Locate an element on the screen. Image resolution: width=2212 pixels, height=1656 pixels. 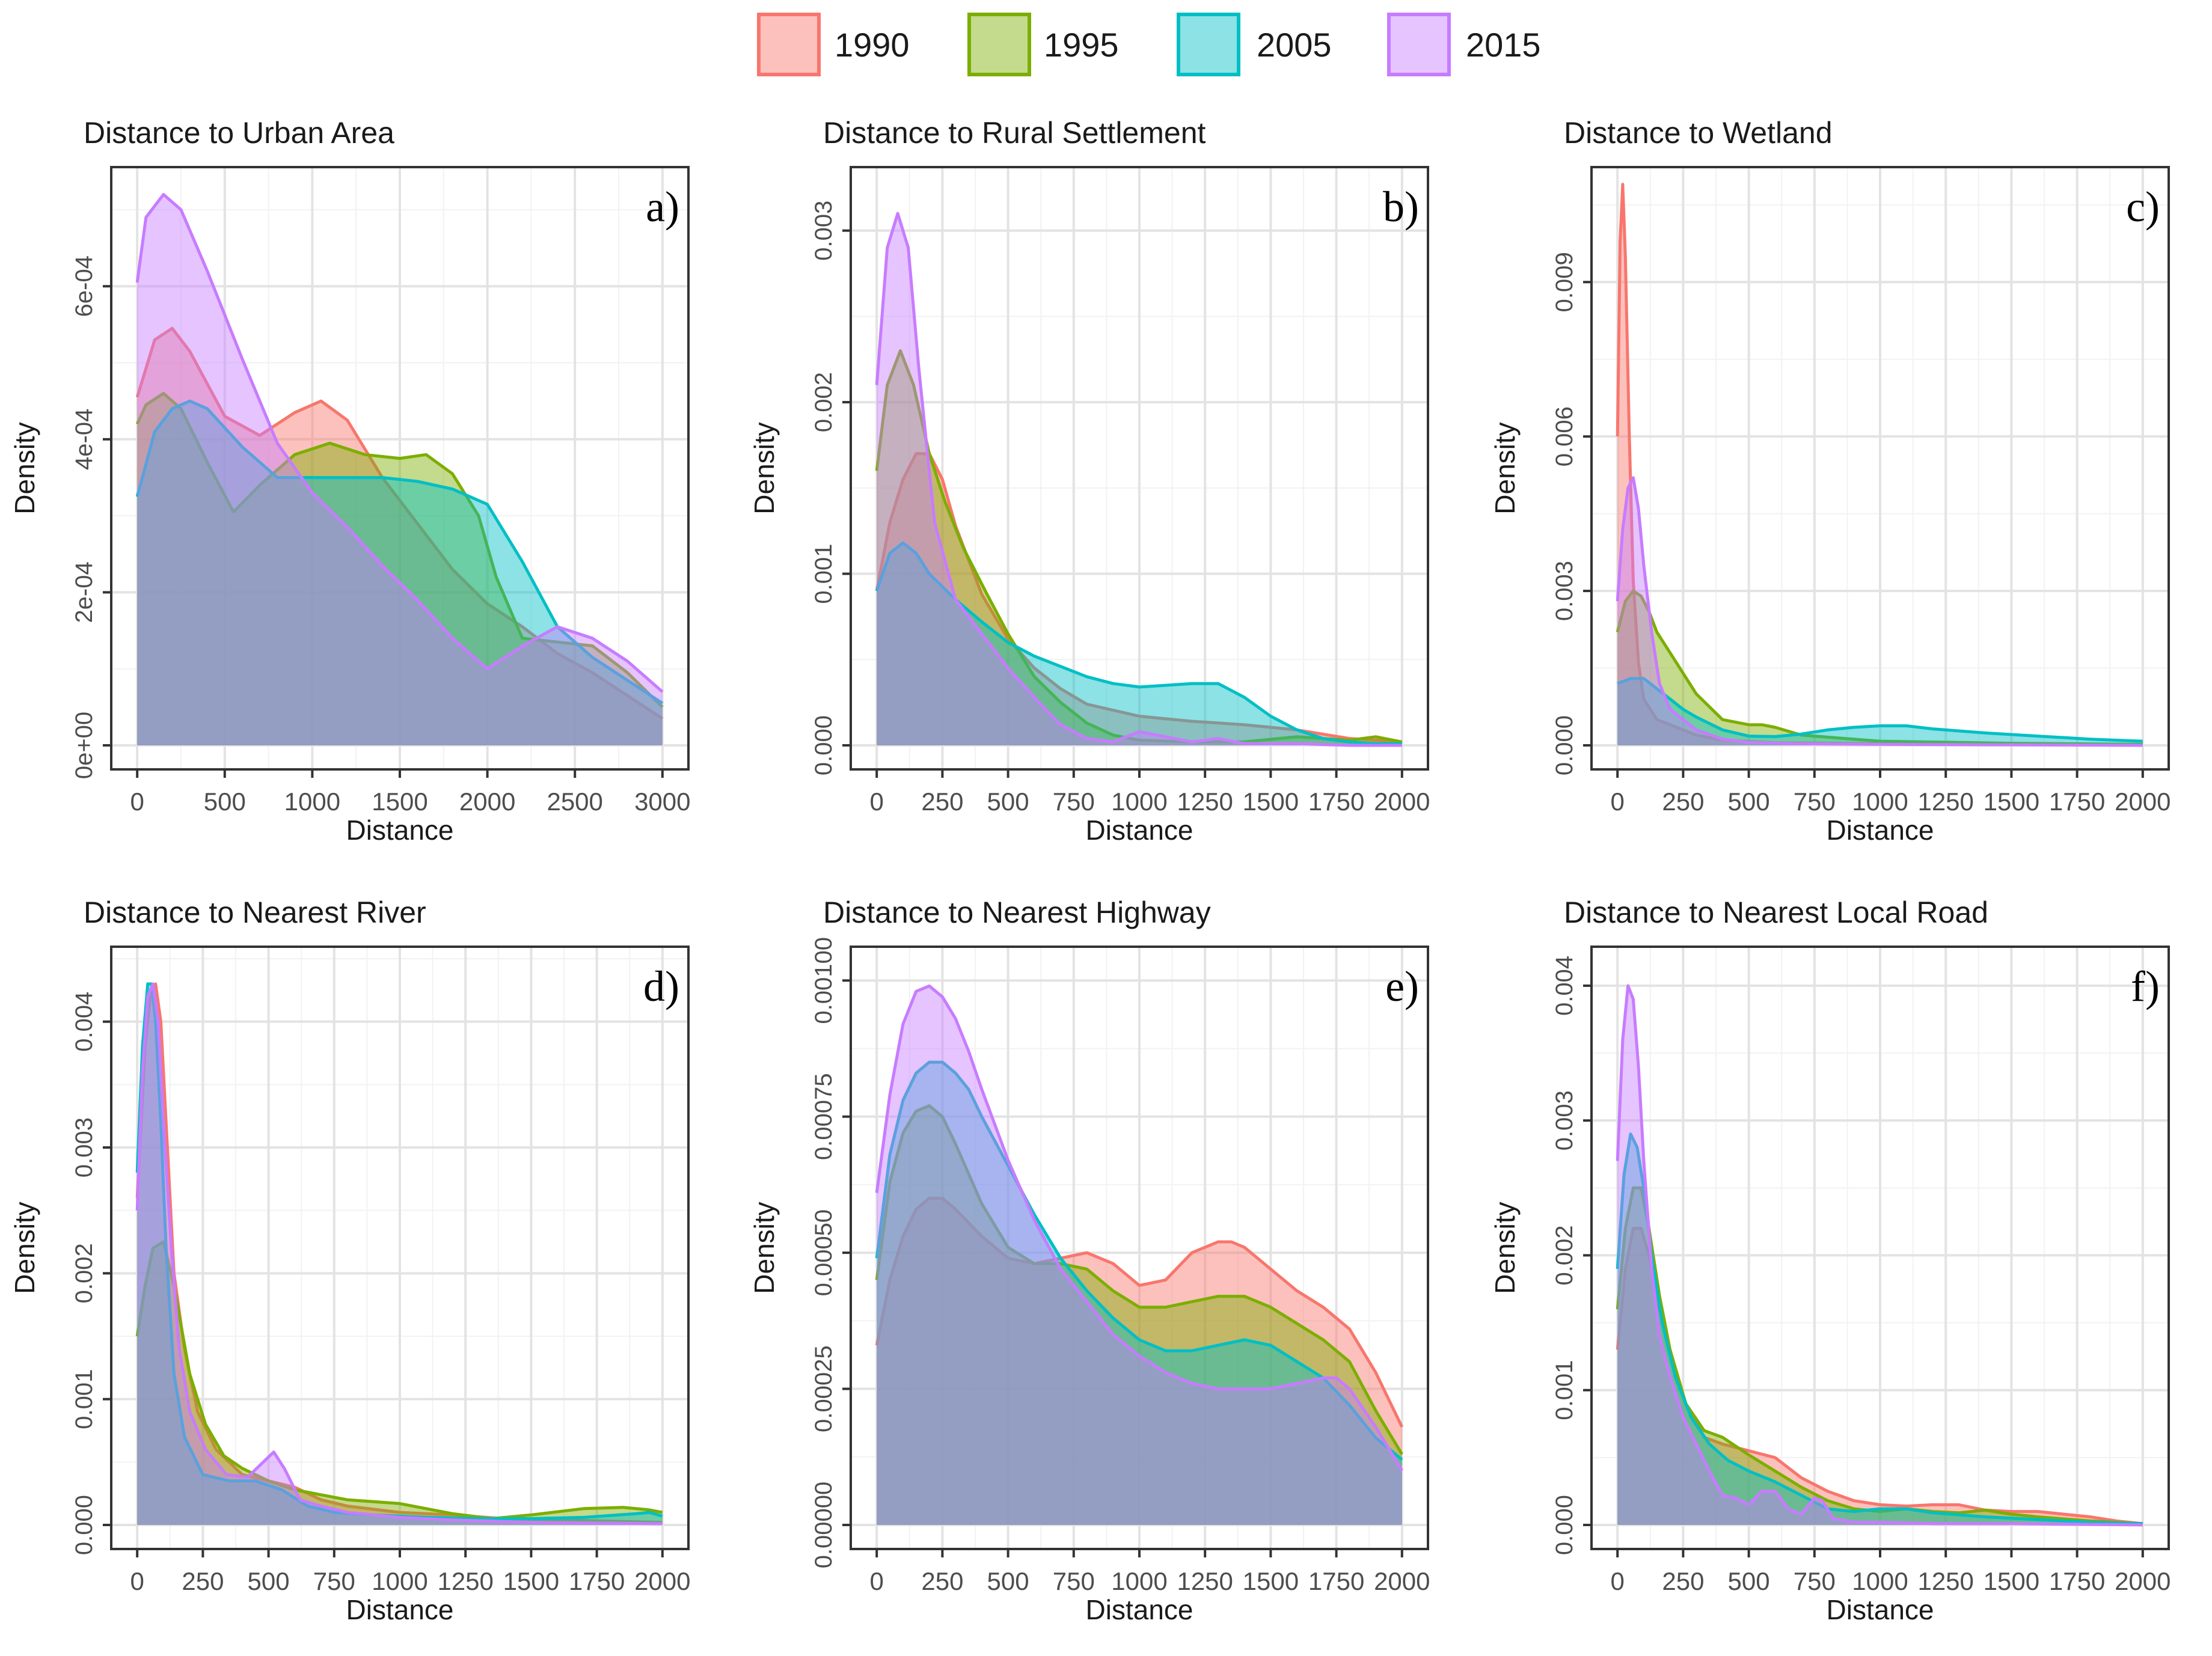
density-line-1990 is located at coordinates (399, 523).